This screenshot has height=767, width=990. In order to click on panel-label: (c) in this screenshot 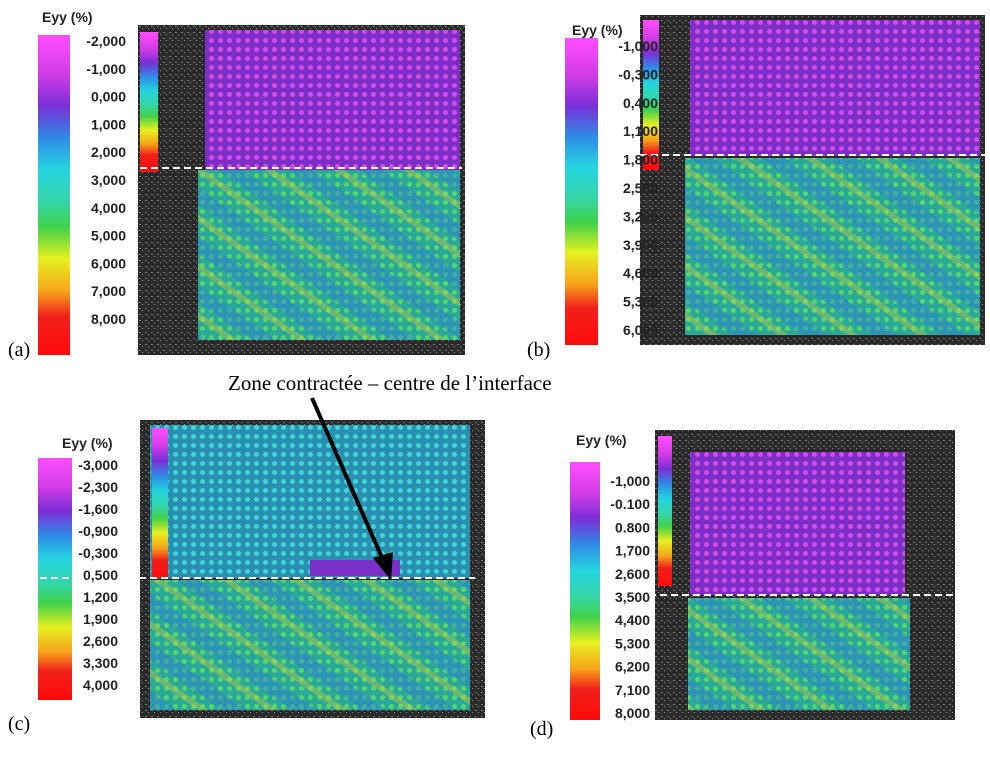, I will do `click(19, 724)`.